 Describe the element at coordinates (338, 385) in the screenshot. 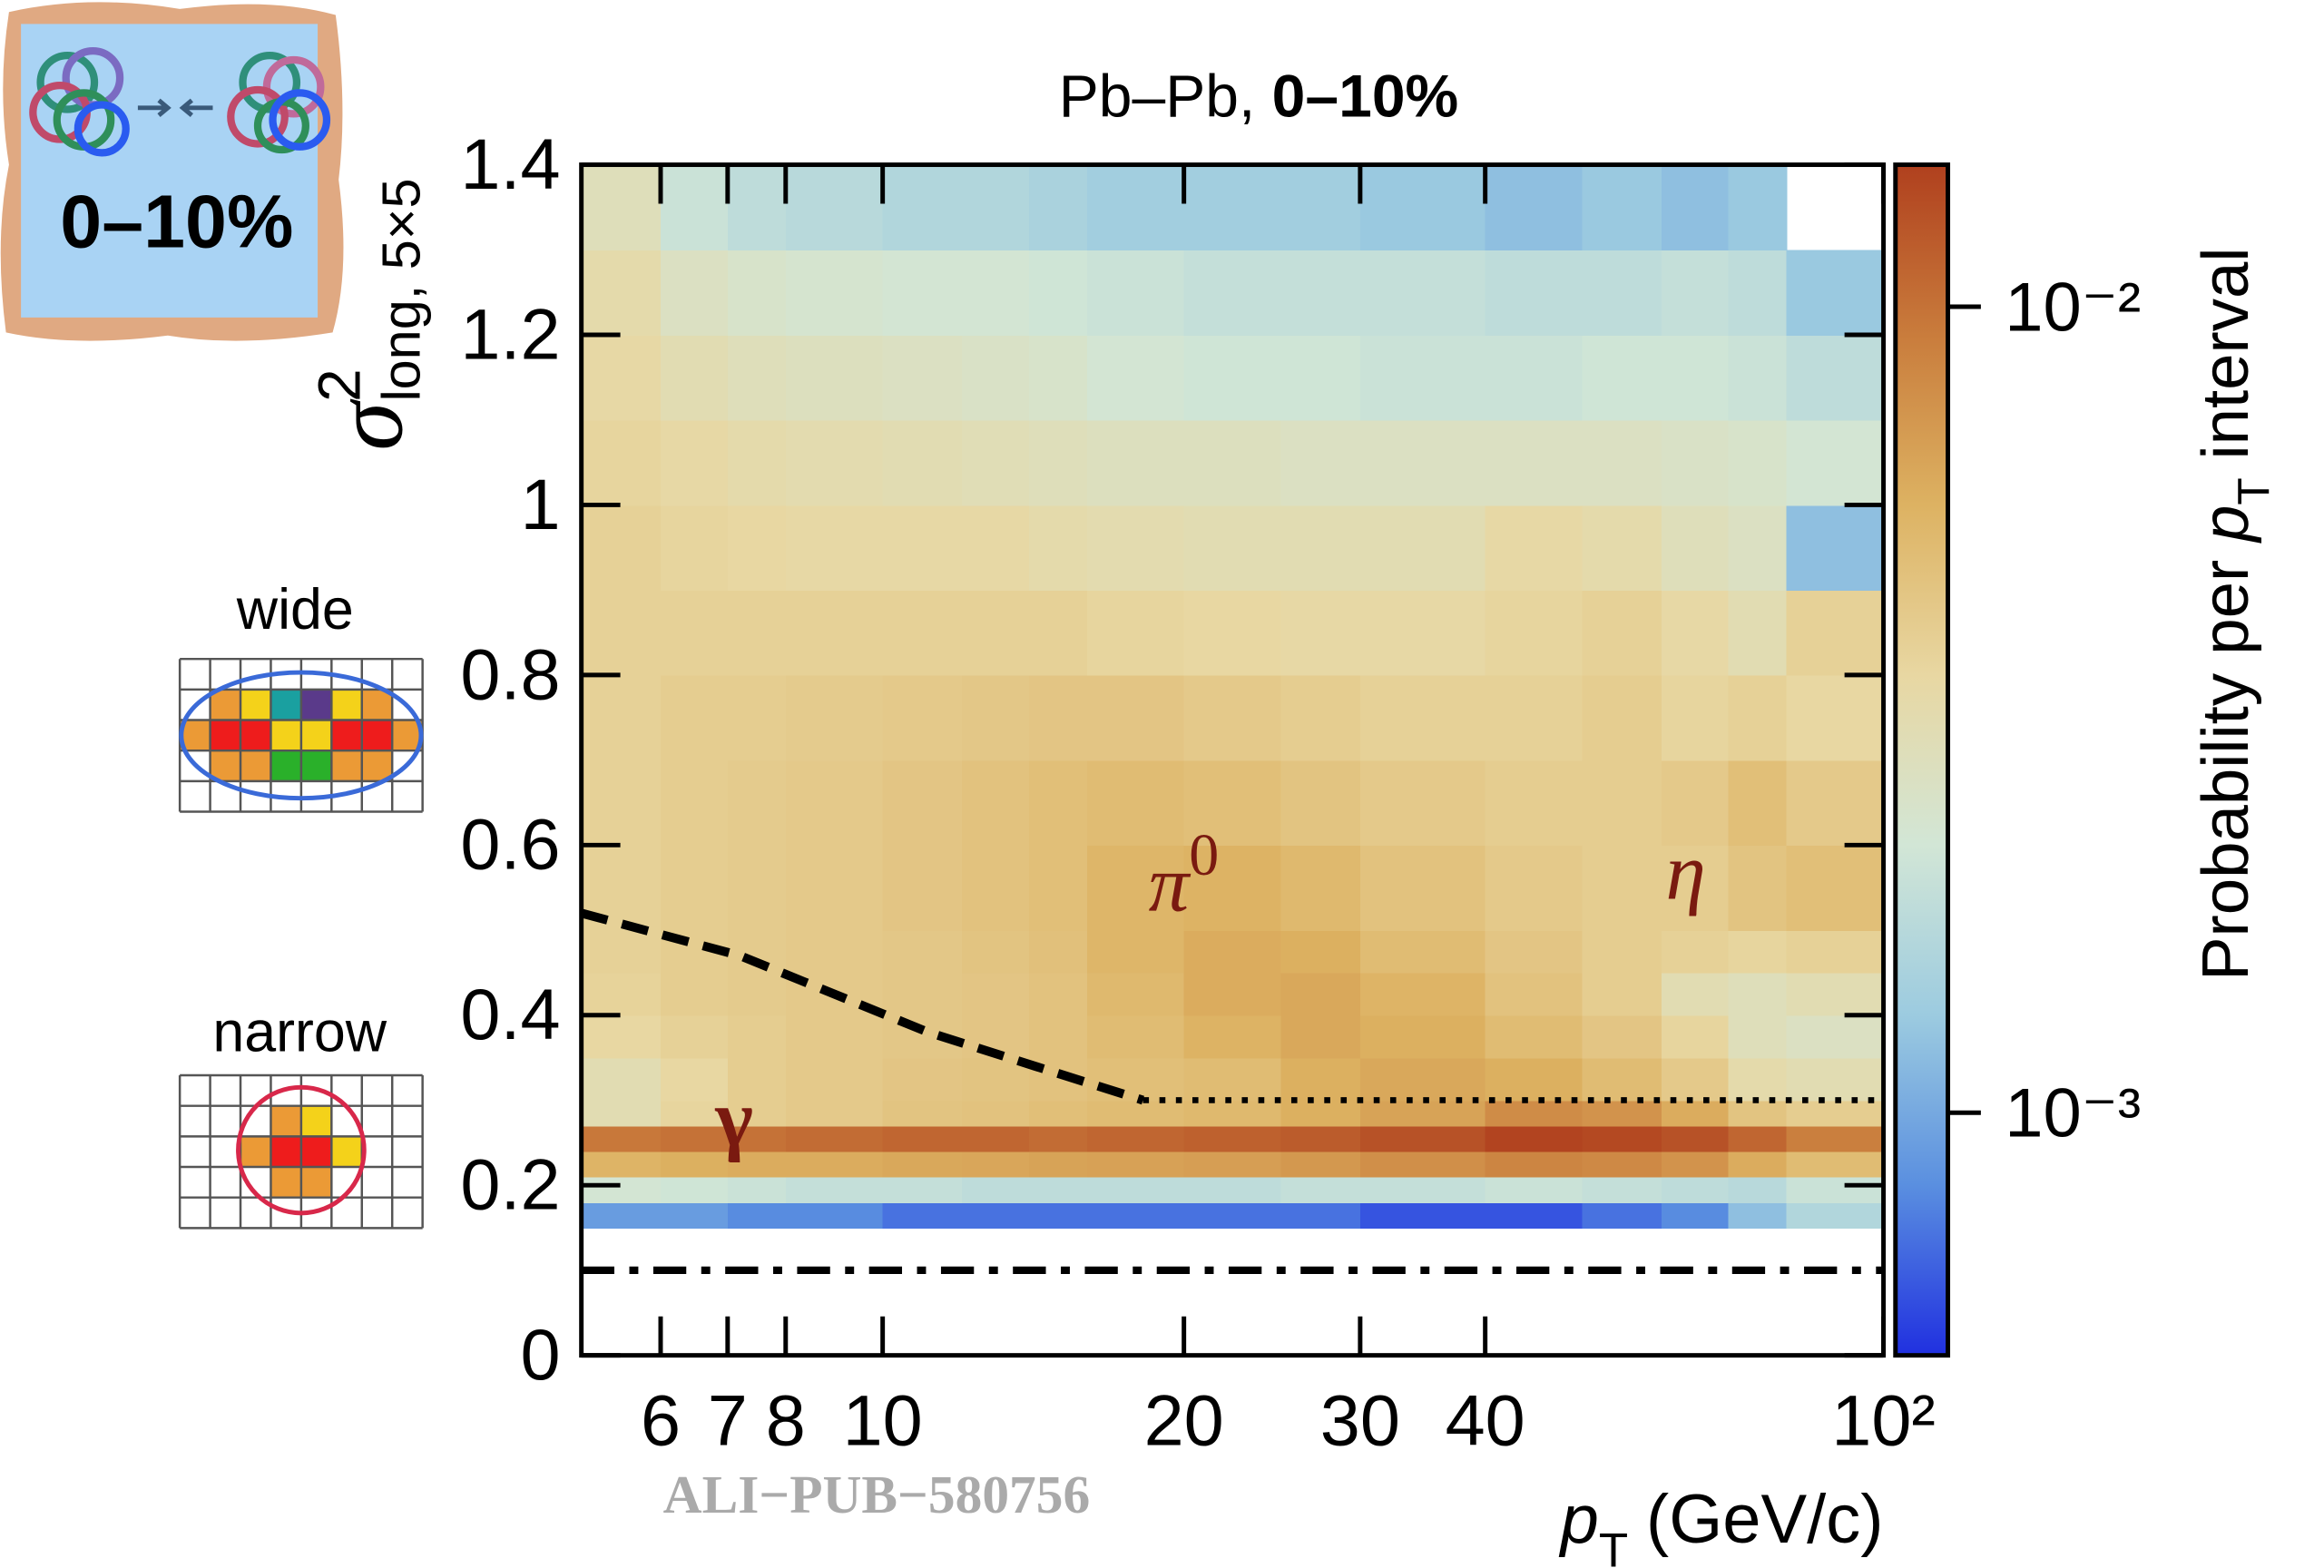

I see `y-sup: 2` at that location.